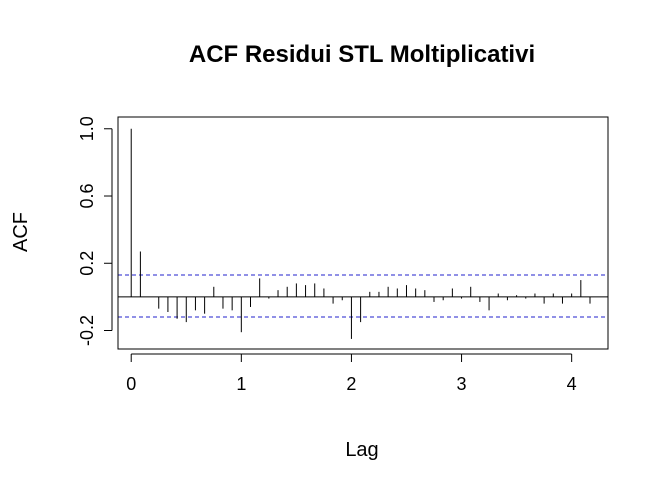 The width and height of the screenshot is (669, 500). Describe the element at coordinates (21, 232) in the screenshot. I see `y-axis-label: ACF` at that location.